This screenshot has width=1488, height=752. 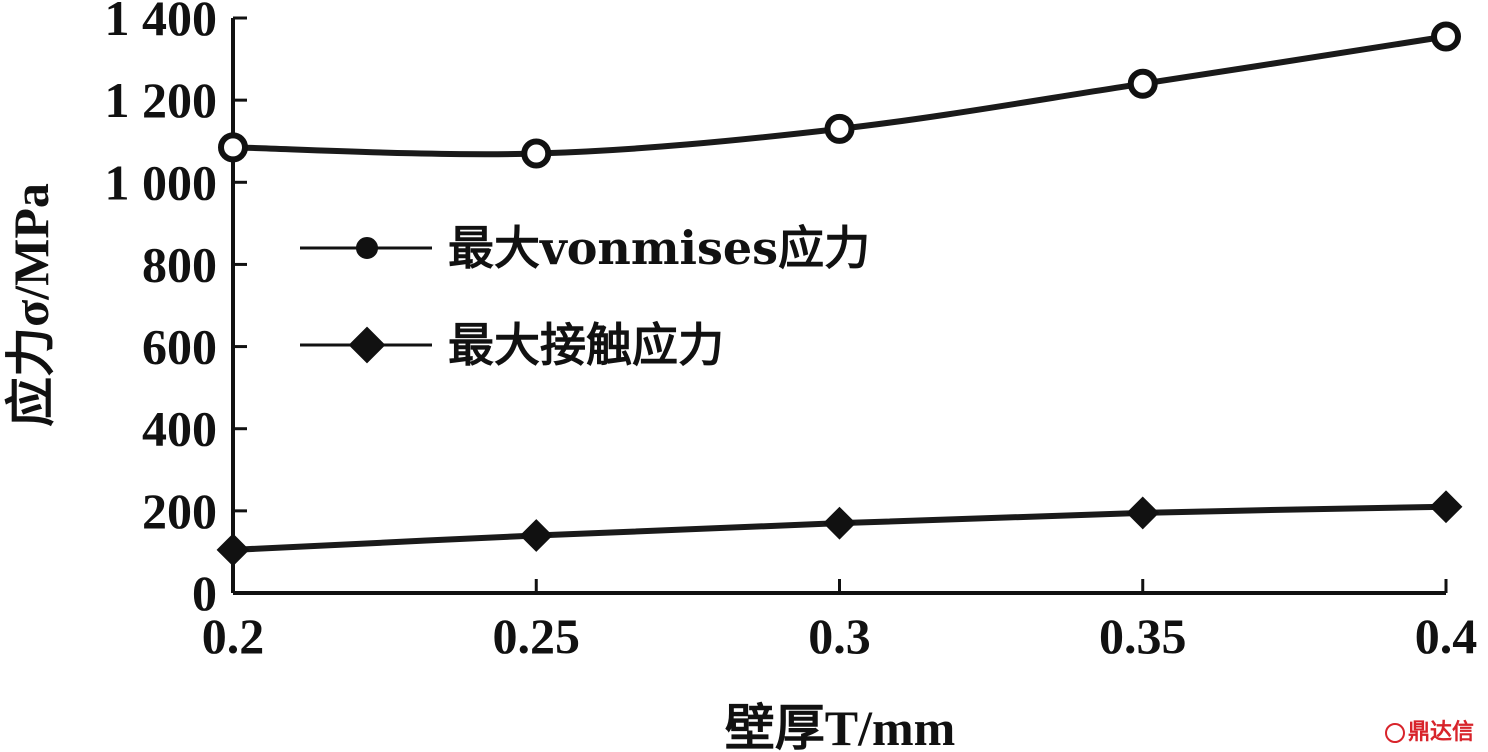 I want to click on y-tick-label: 600, so click(x=179, y=347).